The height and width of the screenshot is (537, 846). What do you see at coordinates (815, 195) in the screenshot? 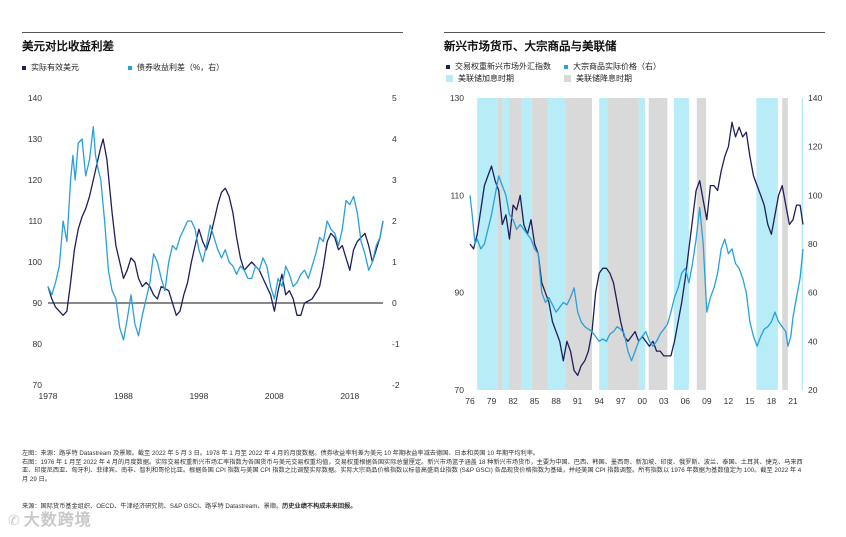
I see `right-axis-tick-label: 100` at bounding box center [815, 195].